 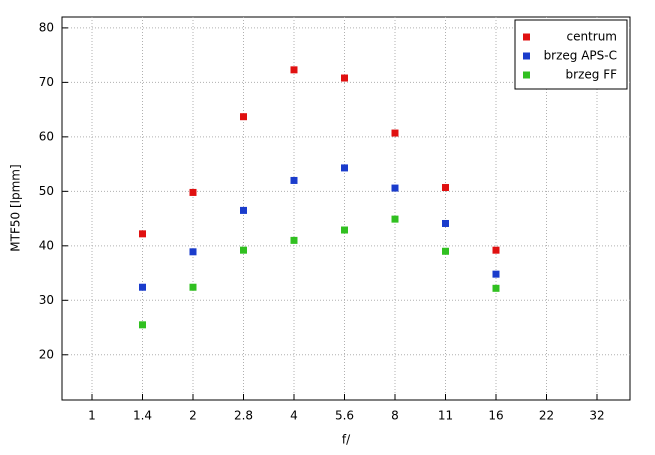 I want to click on legend-label: brzeg APS-C, so click(x=580, y=56).